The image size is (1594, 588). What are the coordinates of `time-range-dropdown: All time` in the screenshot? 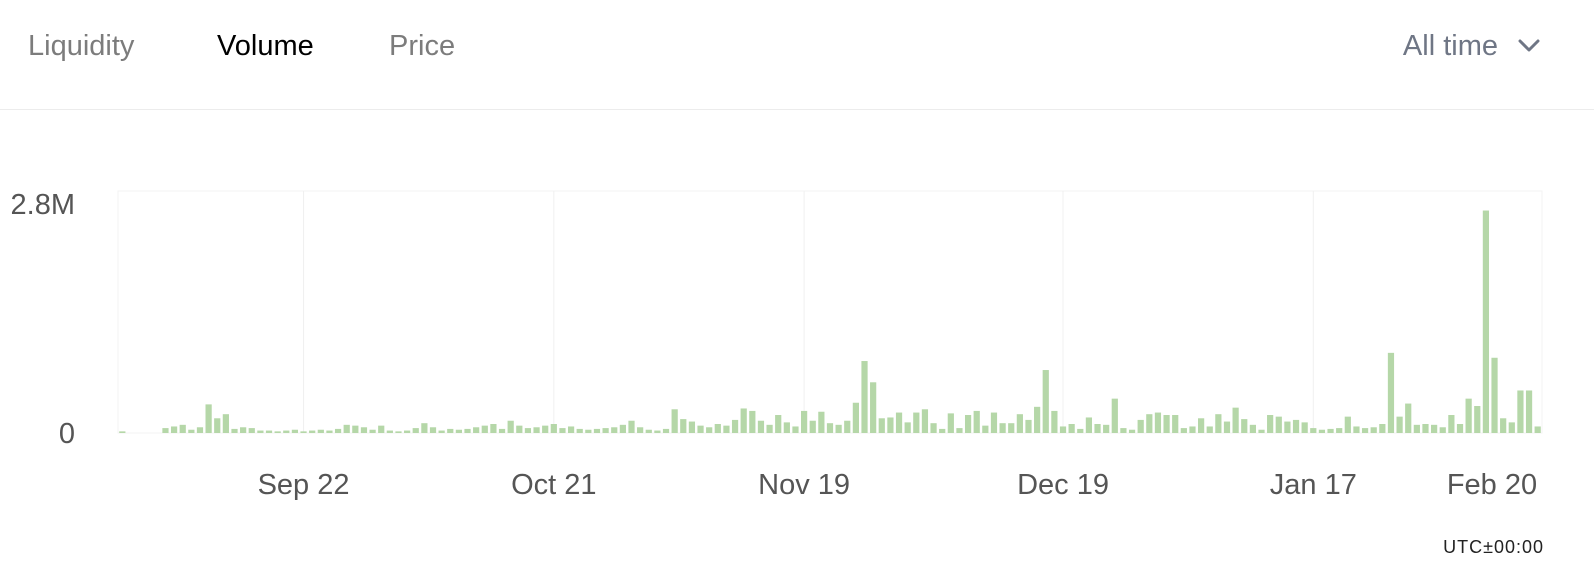 It's located at (1471, 46).